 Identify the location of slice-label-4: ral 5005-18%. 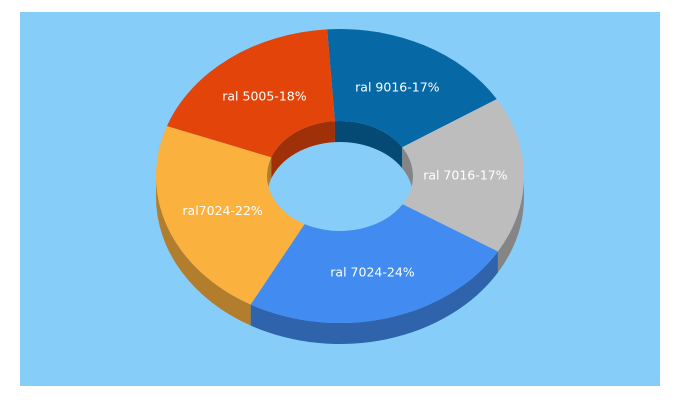
(264, 95).